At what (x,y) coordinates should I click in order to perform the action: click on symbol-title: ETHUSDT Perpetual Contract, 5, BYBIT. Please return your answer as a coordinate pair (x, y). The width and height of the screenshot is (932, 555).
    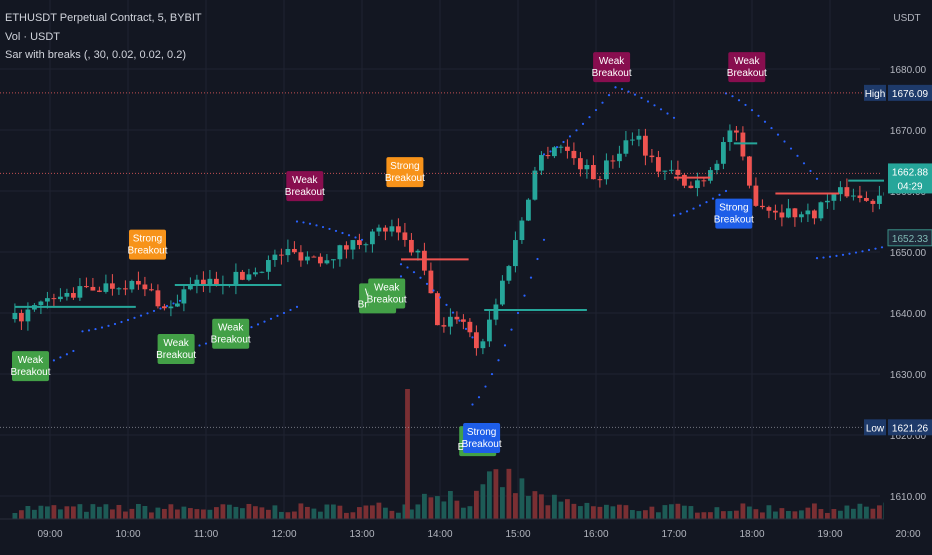
    Looking at the image, I should click on (103, 18).